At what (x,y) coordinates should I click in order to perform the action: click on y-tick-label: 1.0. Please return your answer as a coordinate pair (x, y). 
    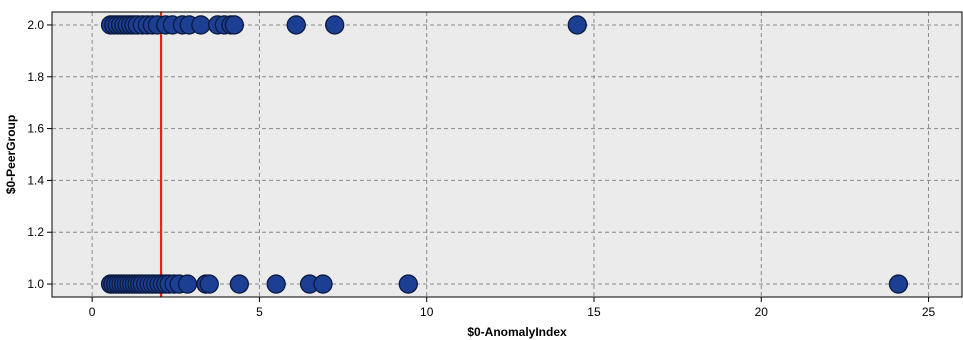
    Looking at the image, I should click on (35, 284).